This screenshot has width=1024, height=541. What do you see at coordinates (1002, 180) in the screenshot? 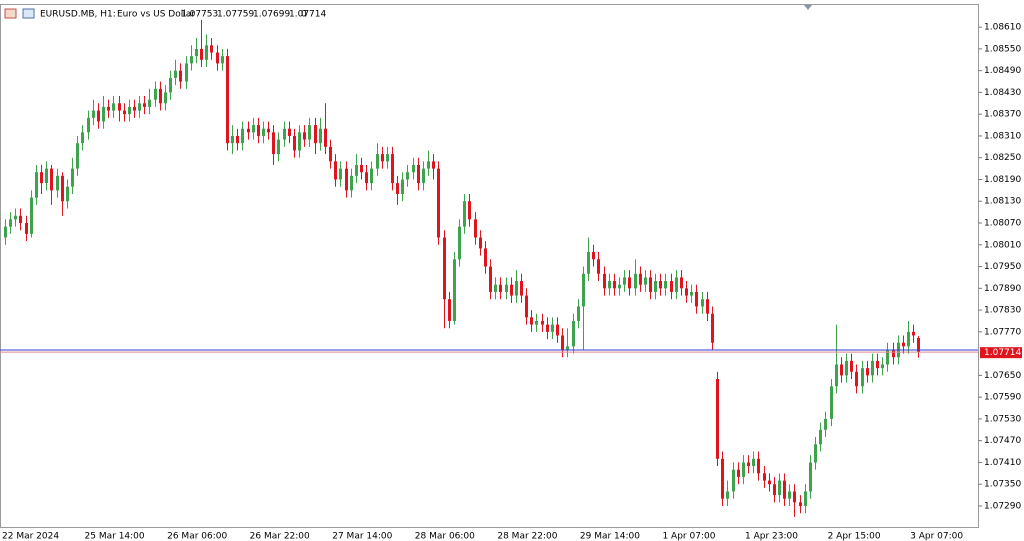
I see `y-tick-label: 1.08190` at bounding box center [1002, 180].